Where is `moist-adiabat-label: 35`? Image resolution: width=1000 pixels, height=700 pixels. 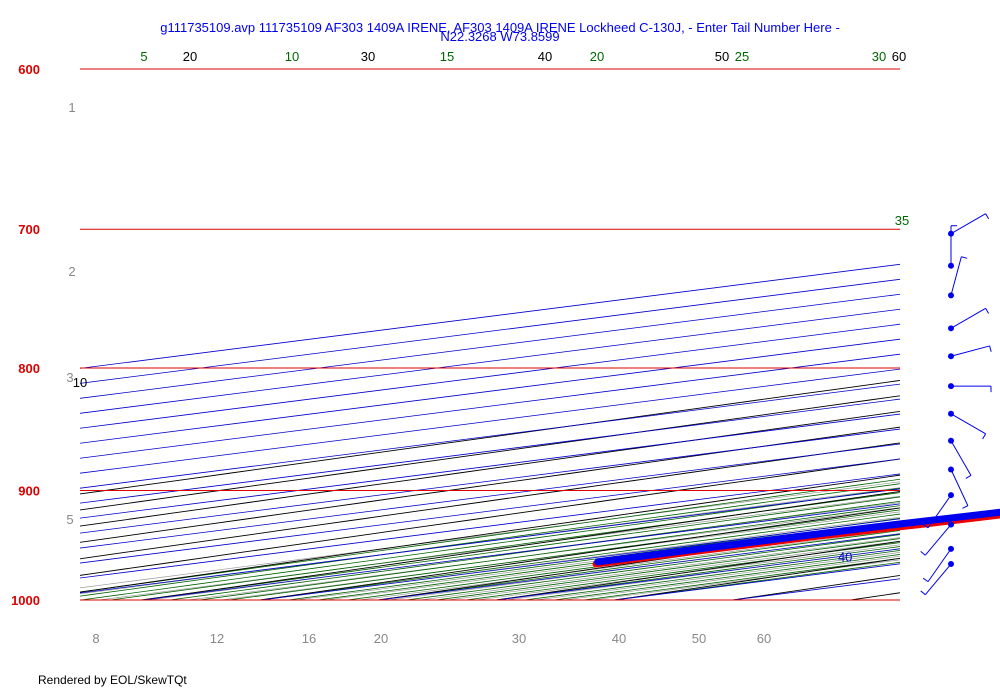 moist-adiabat-label: 35 is located at coordinates (902, 220).